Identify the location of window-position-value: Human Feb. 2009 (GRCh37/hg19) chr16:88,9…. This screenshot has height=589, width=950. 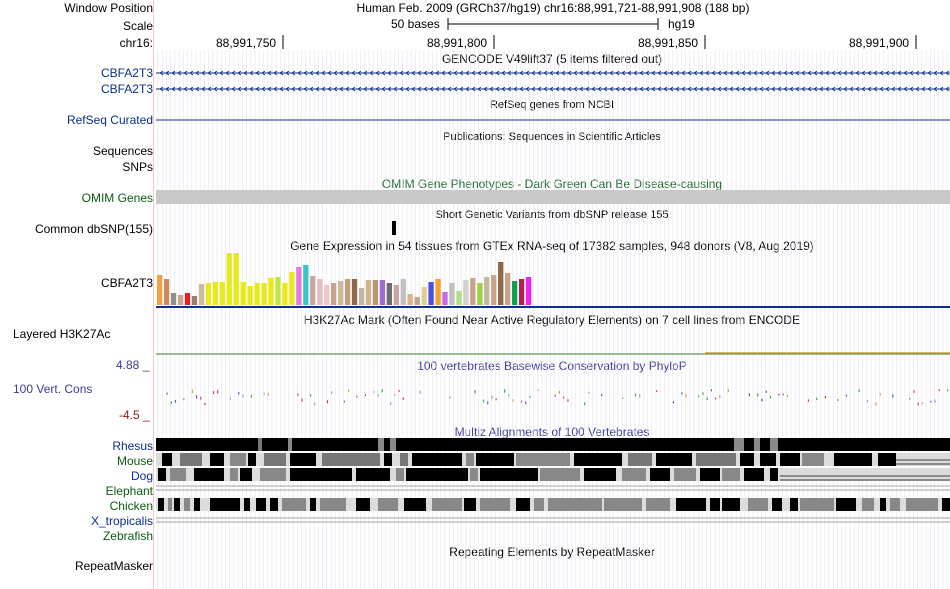
(553, 8).